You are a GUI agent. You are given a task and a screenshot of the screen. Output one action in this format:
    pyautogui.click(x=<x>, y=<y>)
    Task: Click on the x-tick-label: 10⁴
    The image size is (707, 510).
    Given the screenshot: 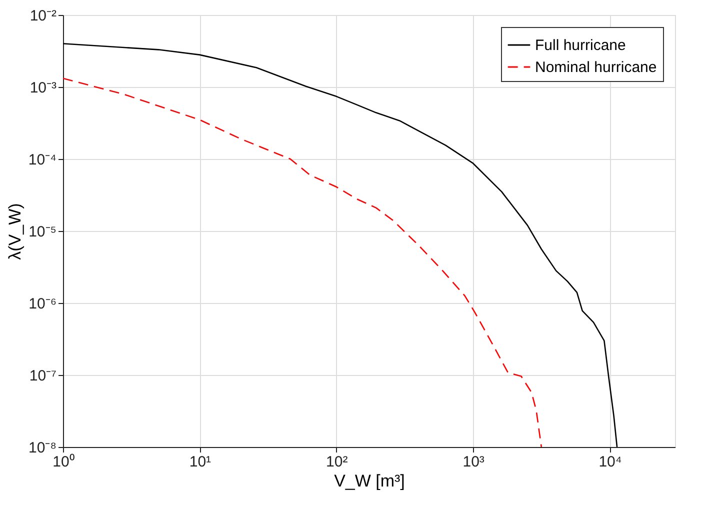 What is the action you would take?
    pyautogui.click(x=610, y=462)
    